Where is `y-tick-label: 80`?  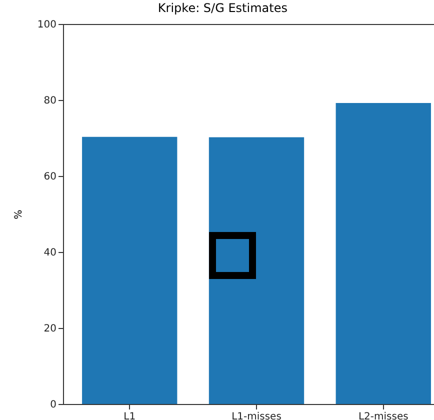
y-tick-label: 80 is located at coordinates (50, 101).